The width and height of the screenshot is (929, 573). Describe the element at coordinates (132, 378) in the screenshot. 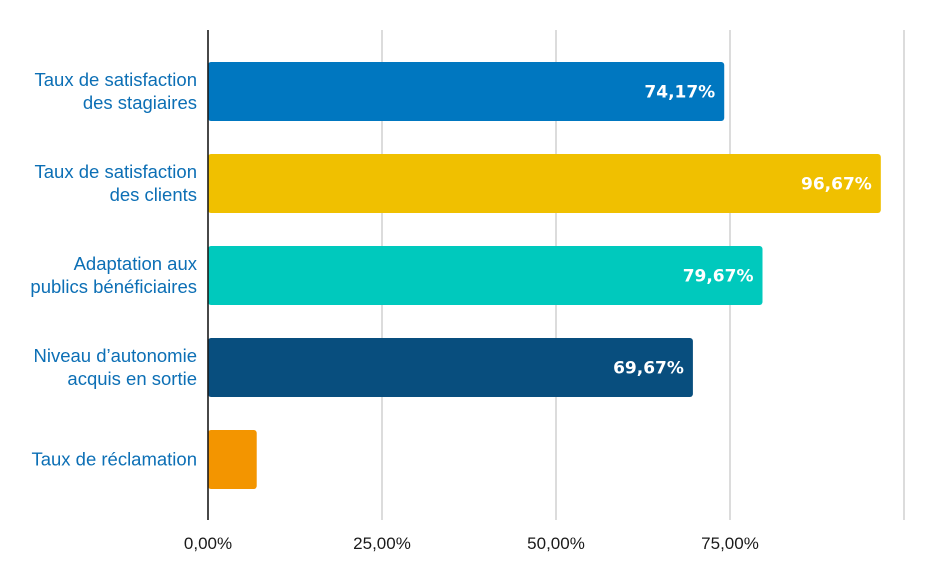

I see `category-label-line: acquis en sortie` at that location.